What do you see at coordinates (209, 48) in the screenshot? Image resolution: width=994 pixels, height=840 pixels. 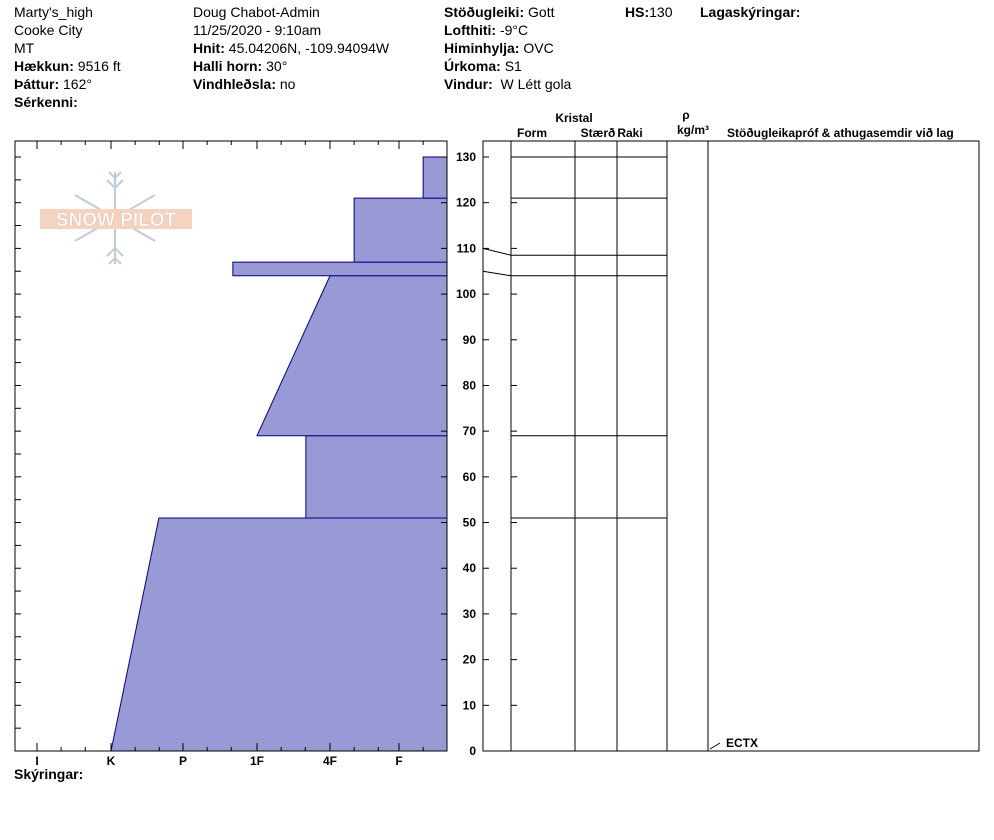 I see `coords-label: Hnit:` at bounding box center [209, 48].